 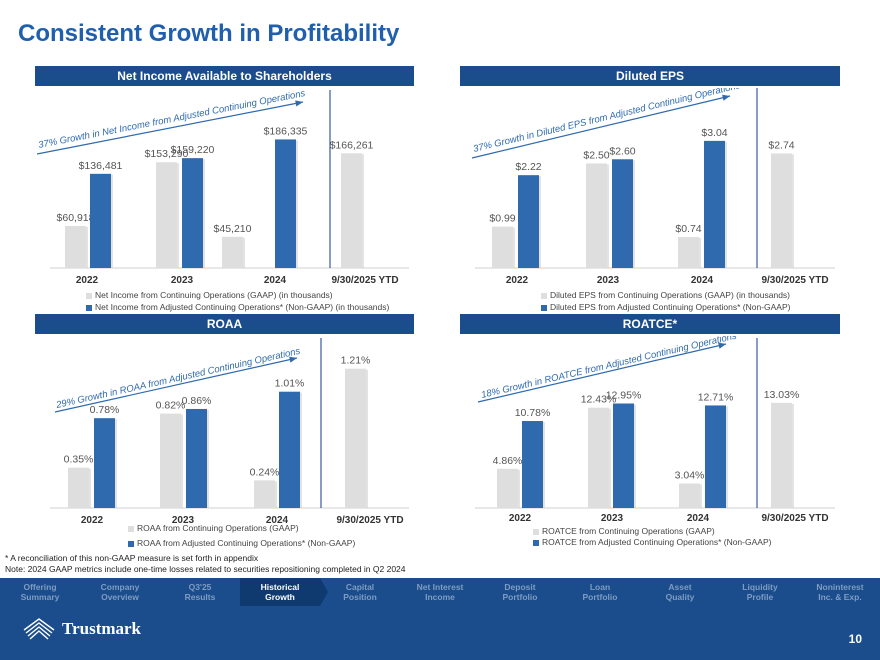 I want to click on data-label: $60,918, so click(x=76, y=218).